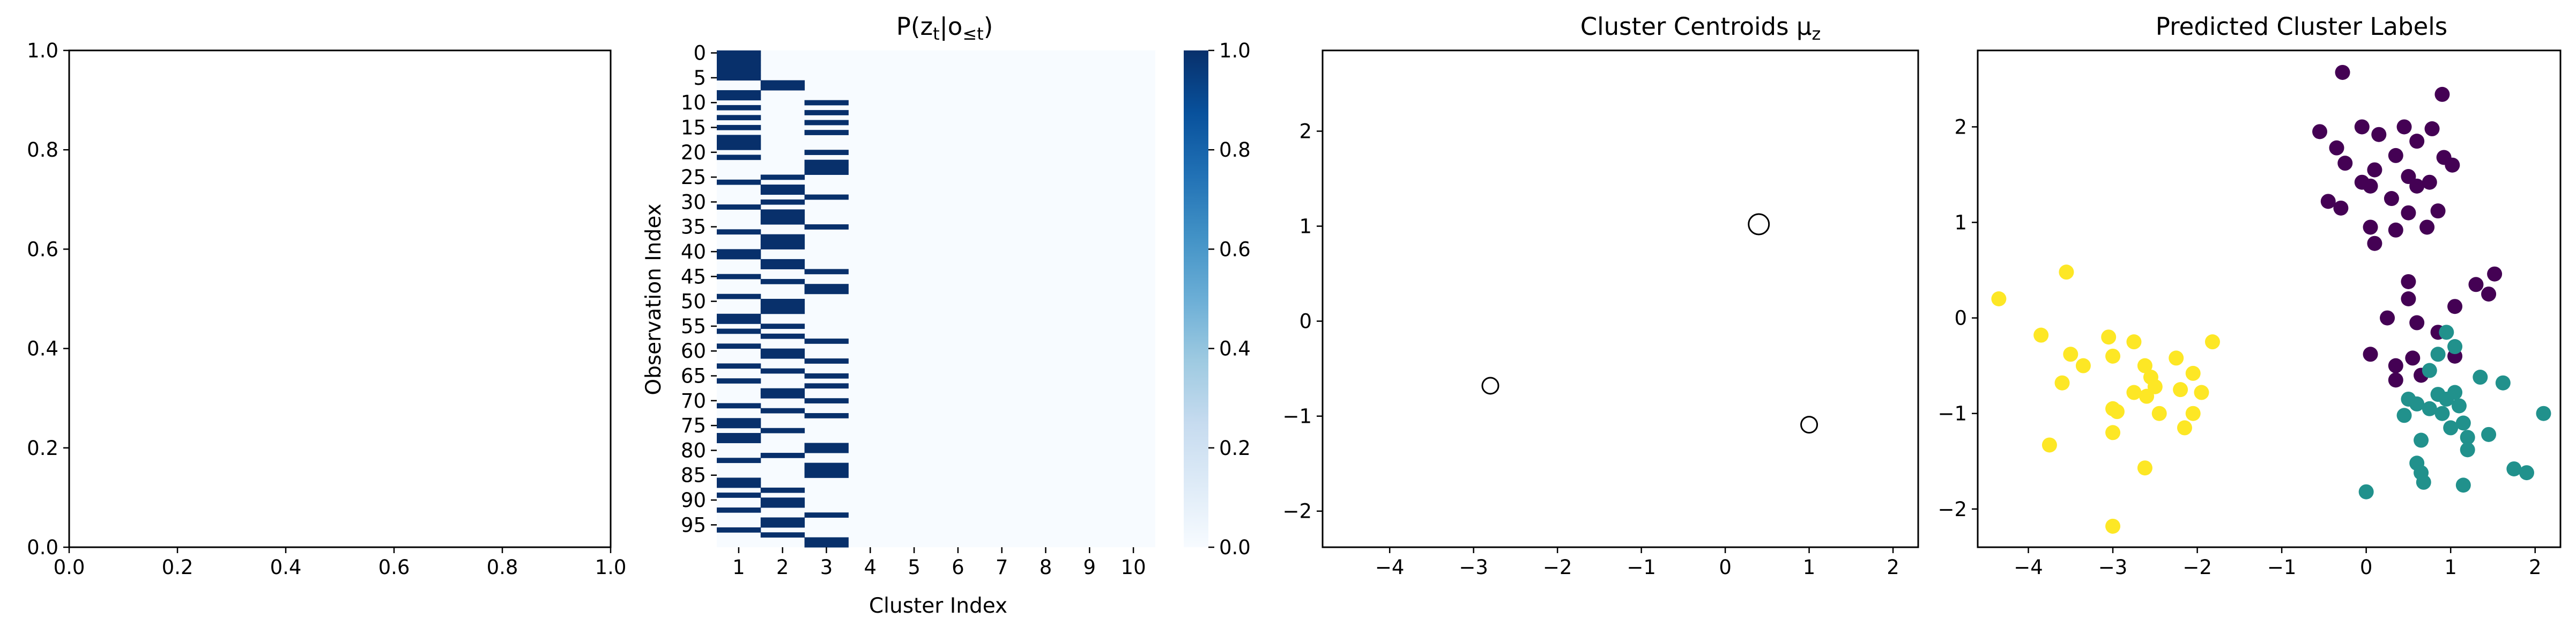 The width and height of the screenshot is (2576, 632). Describe the element at coordinates (693, 177) in the screenshot. I see `heatmap-y-tick-label: 25` at that location.